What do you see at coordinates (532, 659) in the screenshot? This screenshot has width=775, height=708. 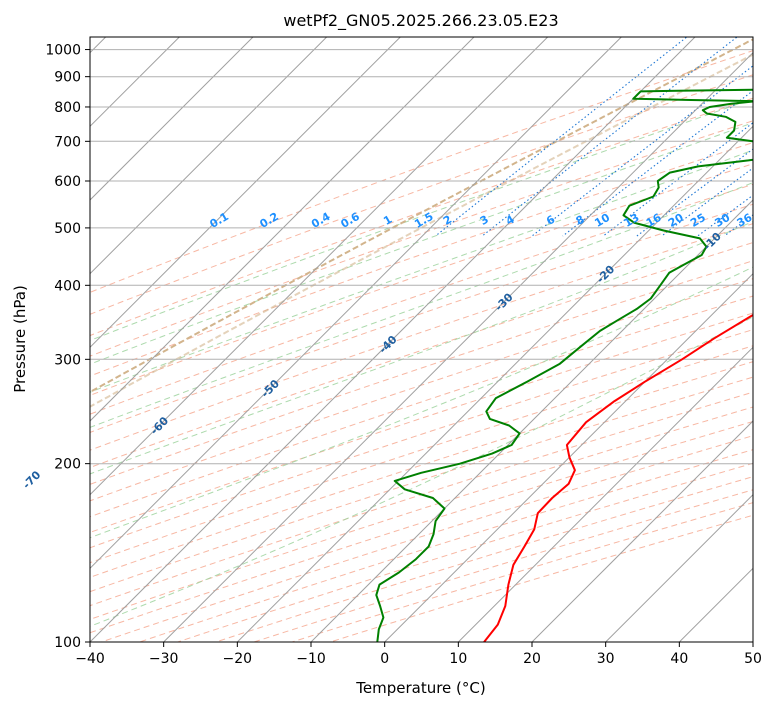 I see `x-tick-label: 20` at bounding box center [532, 659].